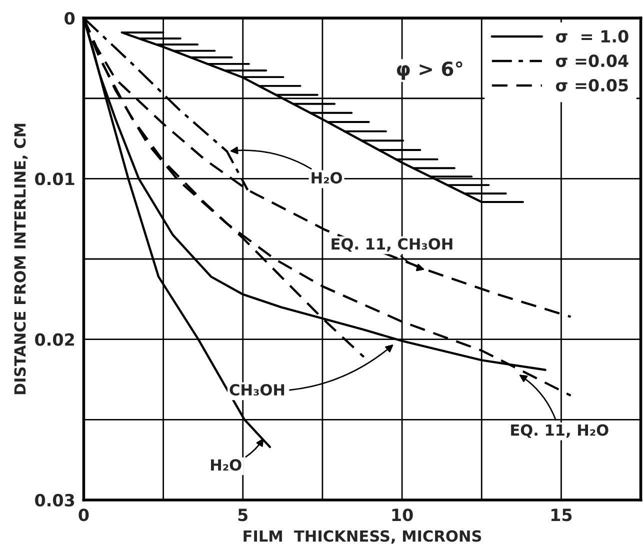  I want to click on annotation: EQ. 11, CH₃OH, so click(392, 245).